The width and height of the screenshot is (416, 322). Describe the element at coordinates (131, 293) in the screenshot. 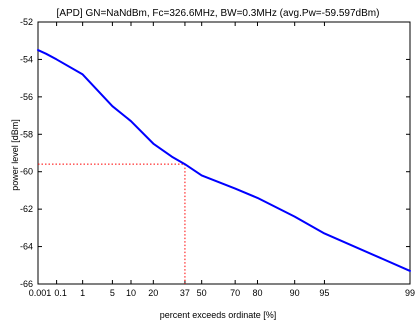

I see `x-tick-label: 10` at that location.